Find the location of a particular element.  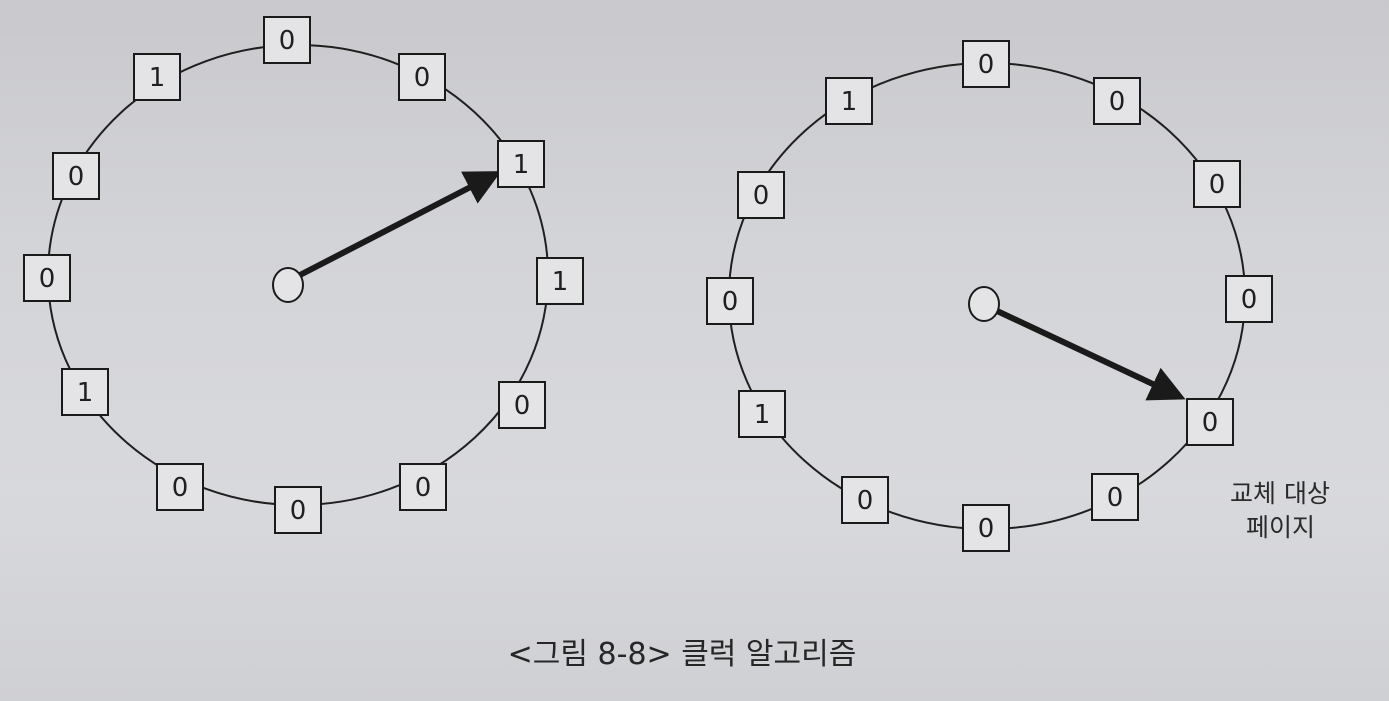

left-clock-hub is located at coordinates (288, 285).